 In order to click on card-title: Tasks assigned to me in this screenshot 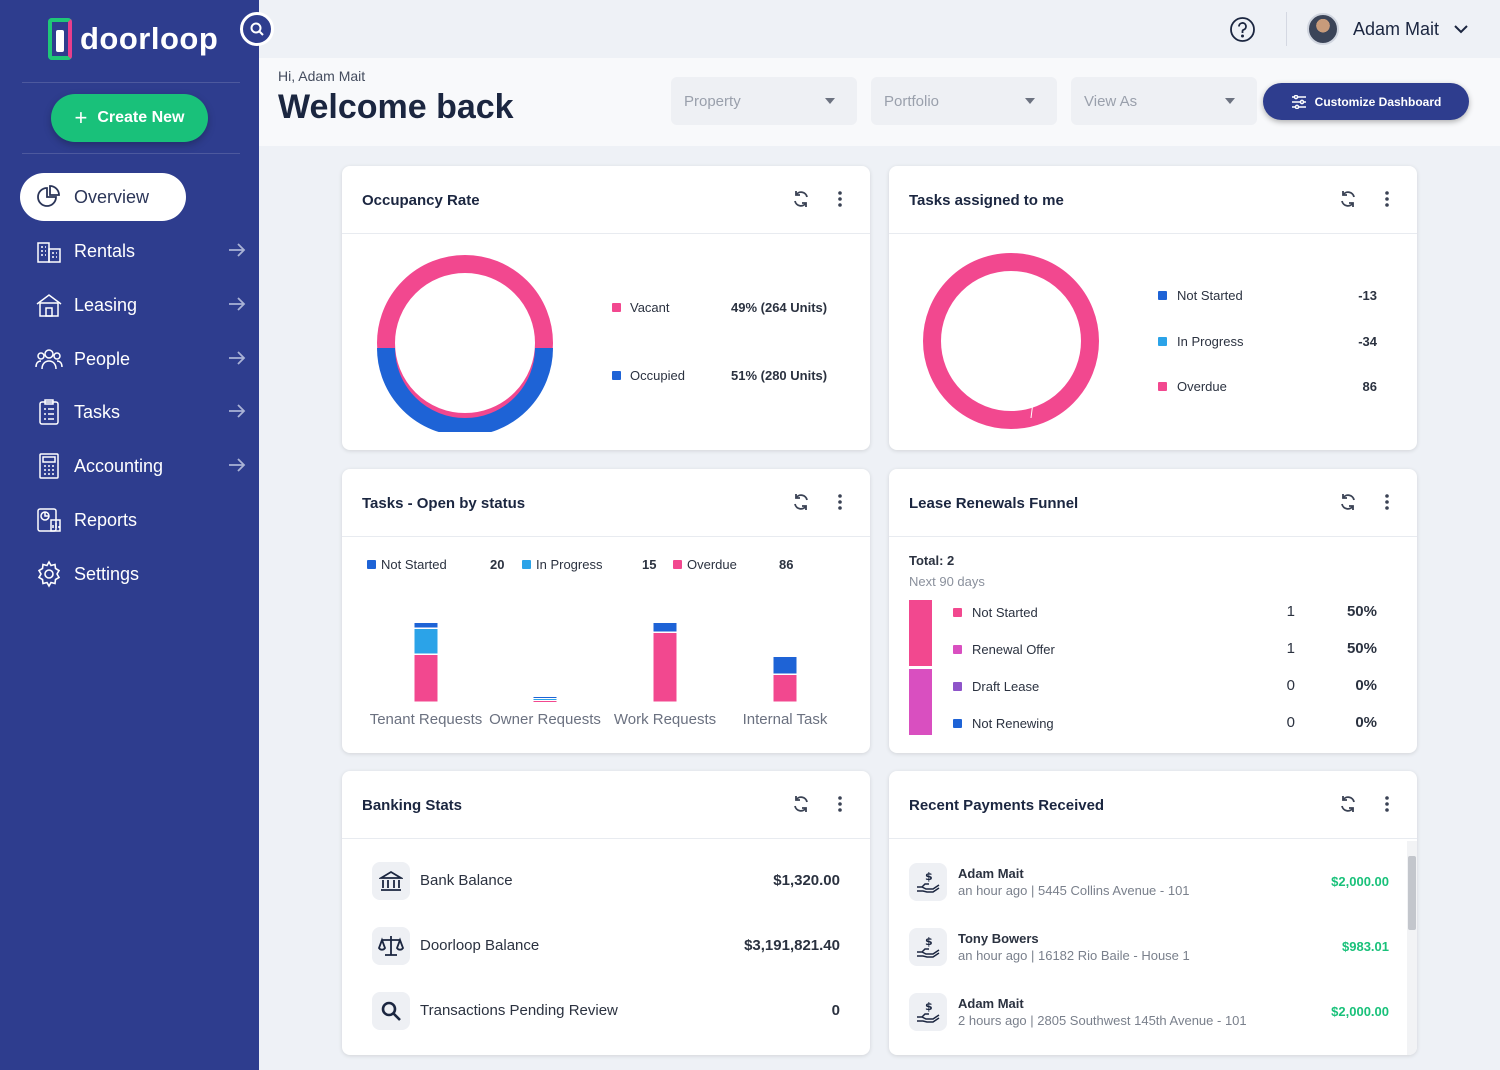, I will do `click(986, 200)`.